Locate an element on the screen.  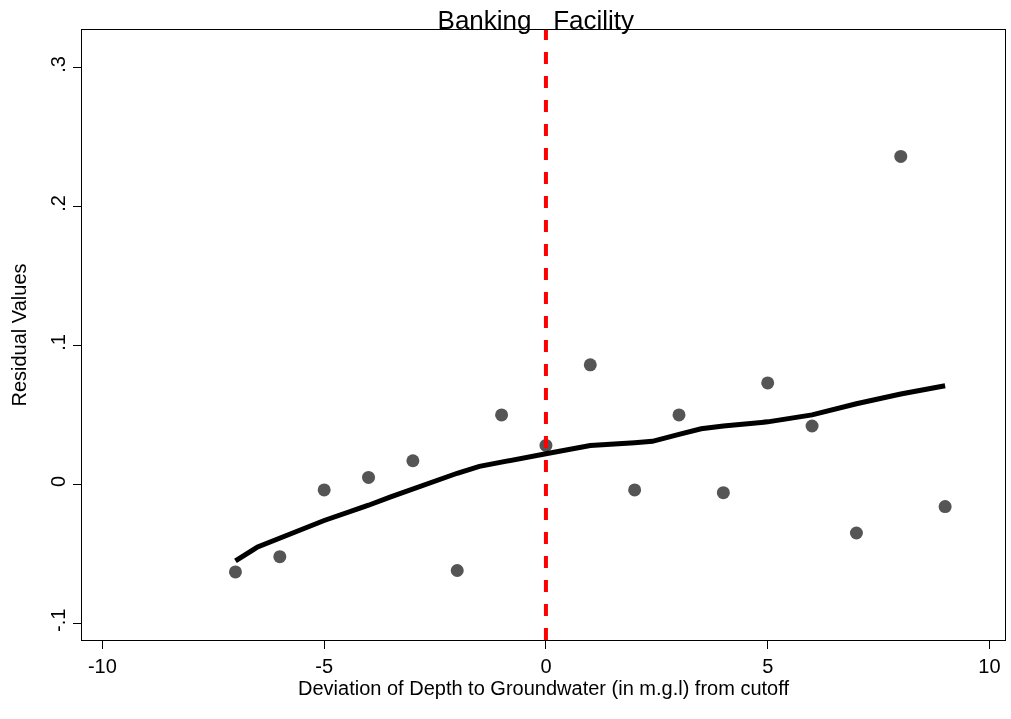
x-tick-label: -10 is located at coordinates (102, 666).